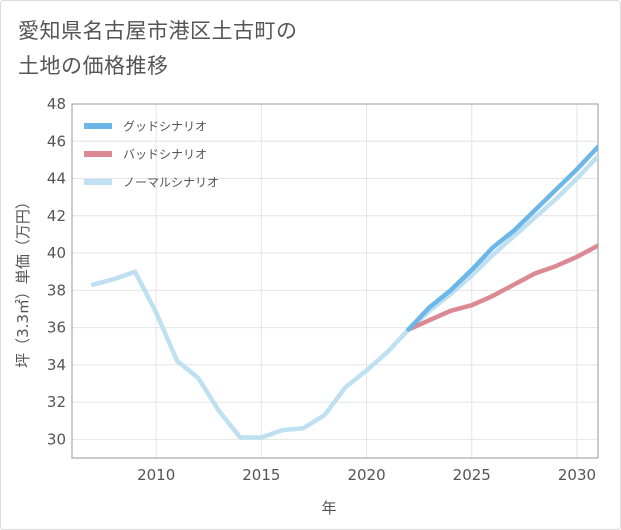  What do you see at coordinates (472, 475) in the screenshot?
I see `x-tick-label: 2025` at bounding box center [472, 475].